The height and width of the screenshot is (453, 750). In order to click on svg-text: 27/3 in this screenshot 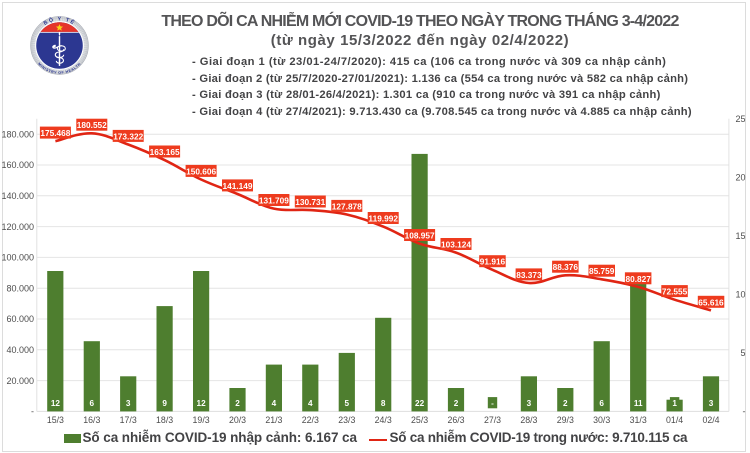, I will do `click(492, 420)`.